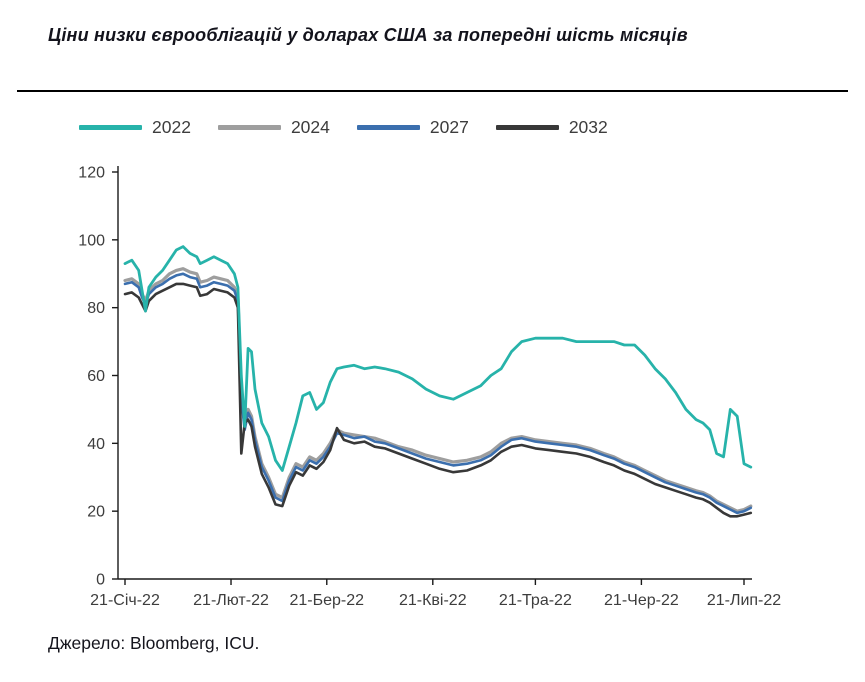 This screenshot has height=682, width=865. What do you see at coordinates (231, 600) in the screenshot?
I see `x-tick-label: 21-Лют-22` at bounding box center [231, 600].